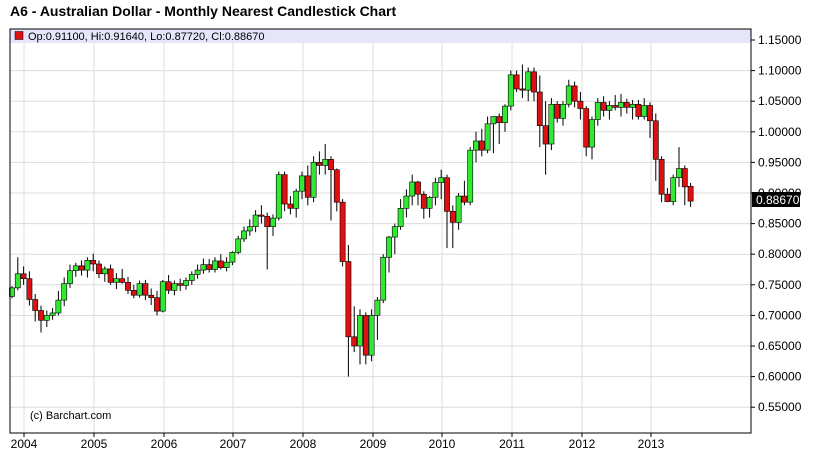  I want to click on x-tick-label: 2007, so click(233, 444).